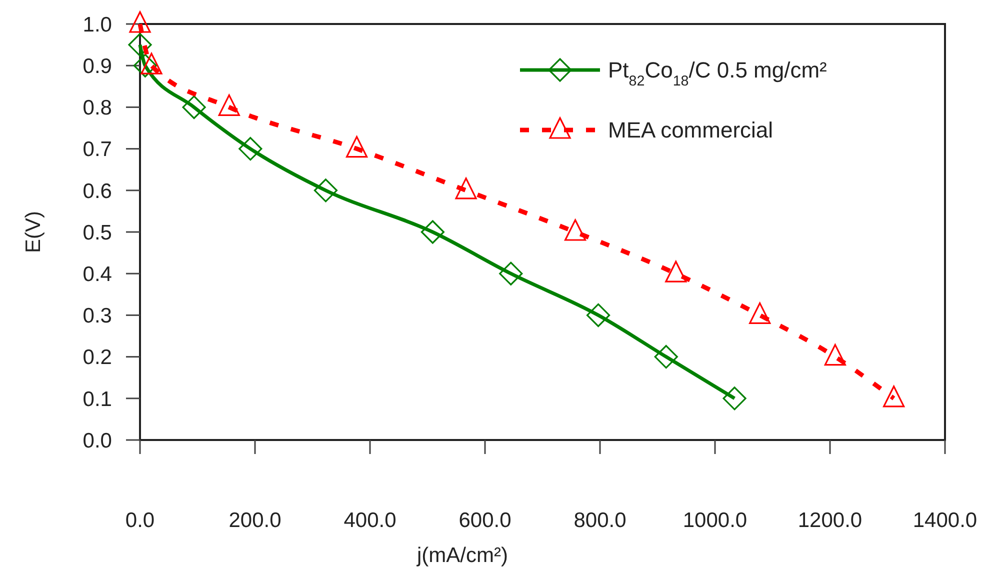 Image resolution: width=990 pixels, height=572 pixels. Describe the element at coordinates (97, 440) in the screenshot. I see `y-tick-label: 0.0` at that location.